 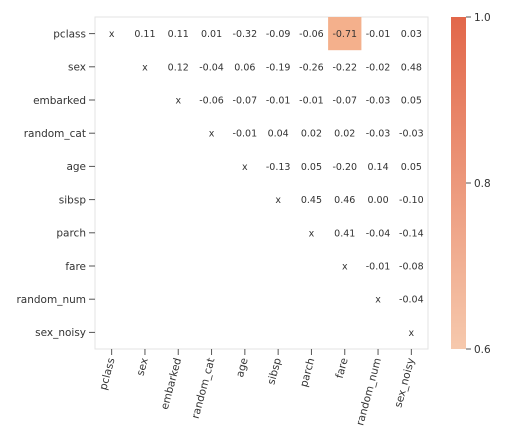 I want to click on colorbar-tick-label: 0.6, so click(x=482, y=350).